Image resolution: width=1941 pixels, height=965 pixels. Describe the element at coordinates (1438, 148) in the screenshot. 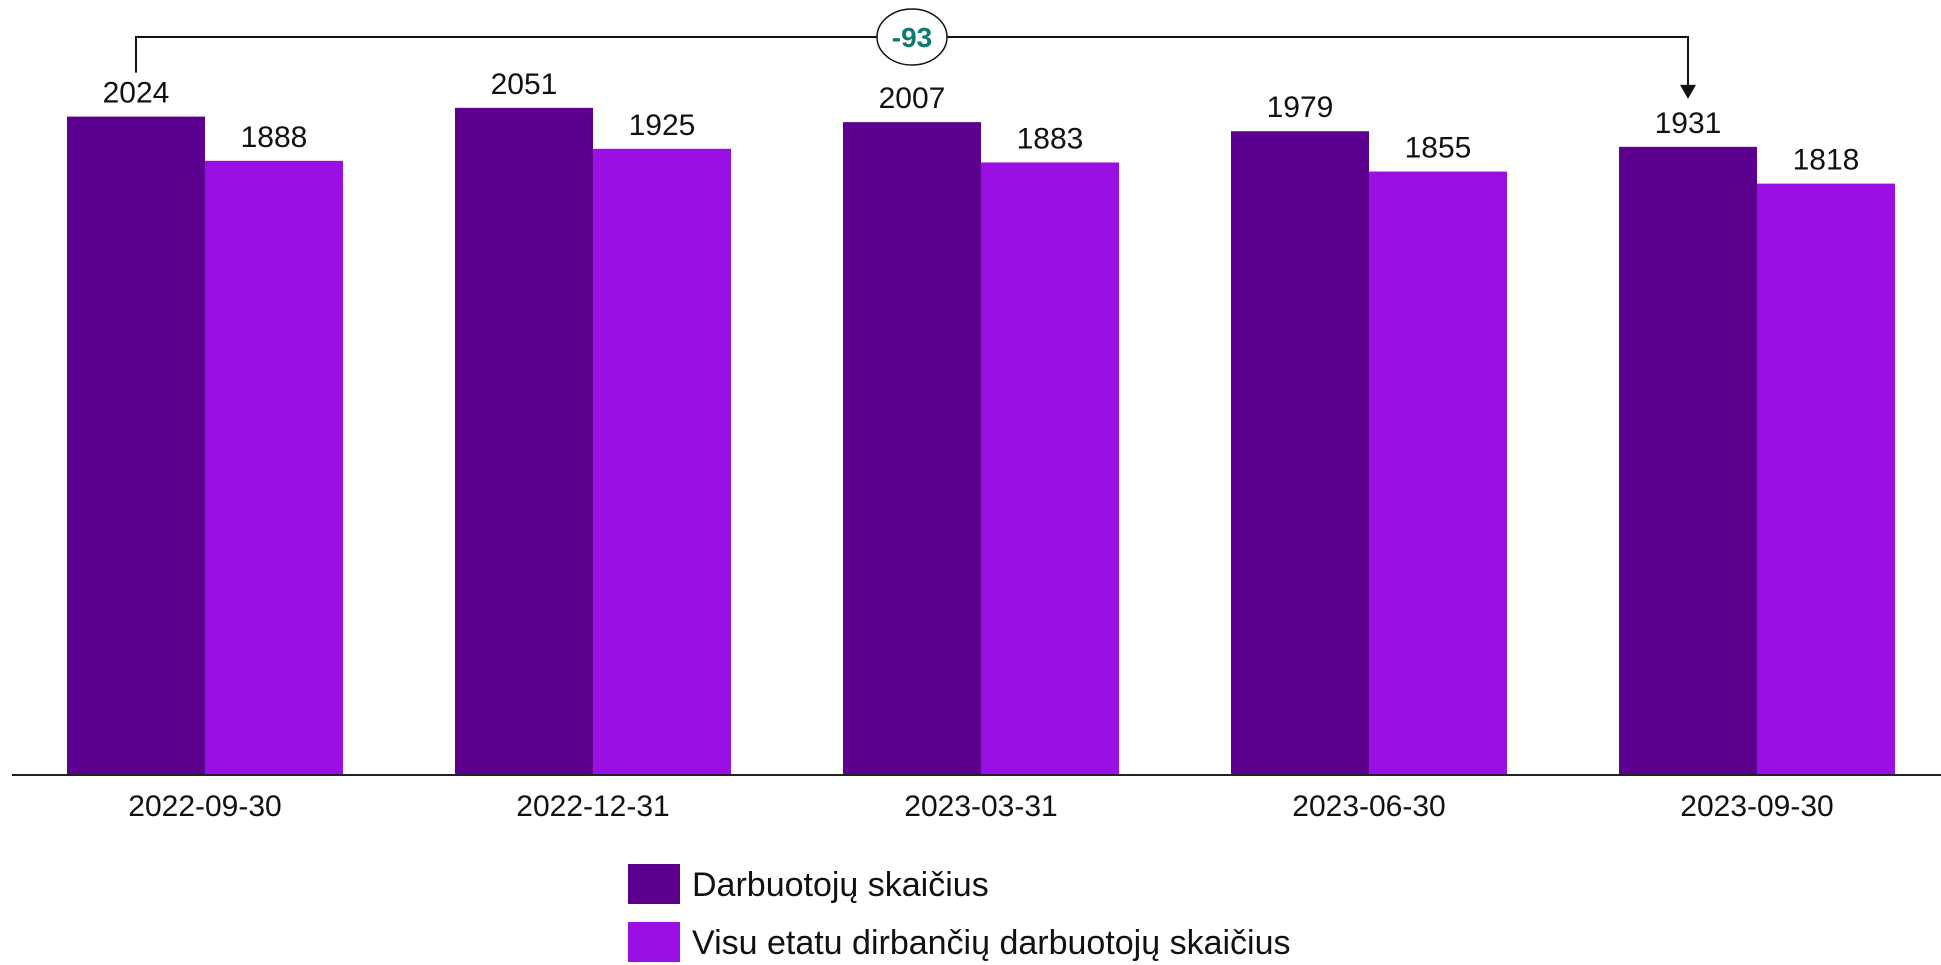

I see `data-label: 1855` at that location.